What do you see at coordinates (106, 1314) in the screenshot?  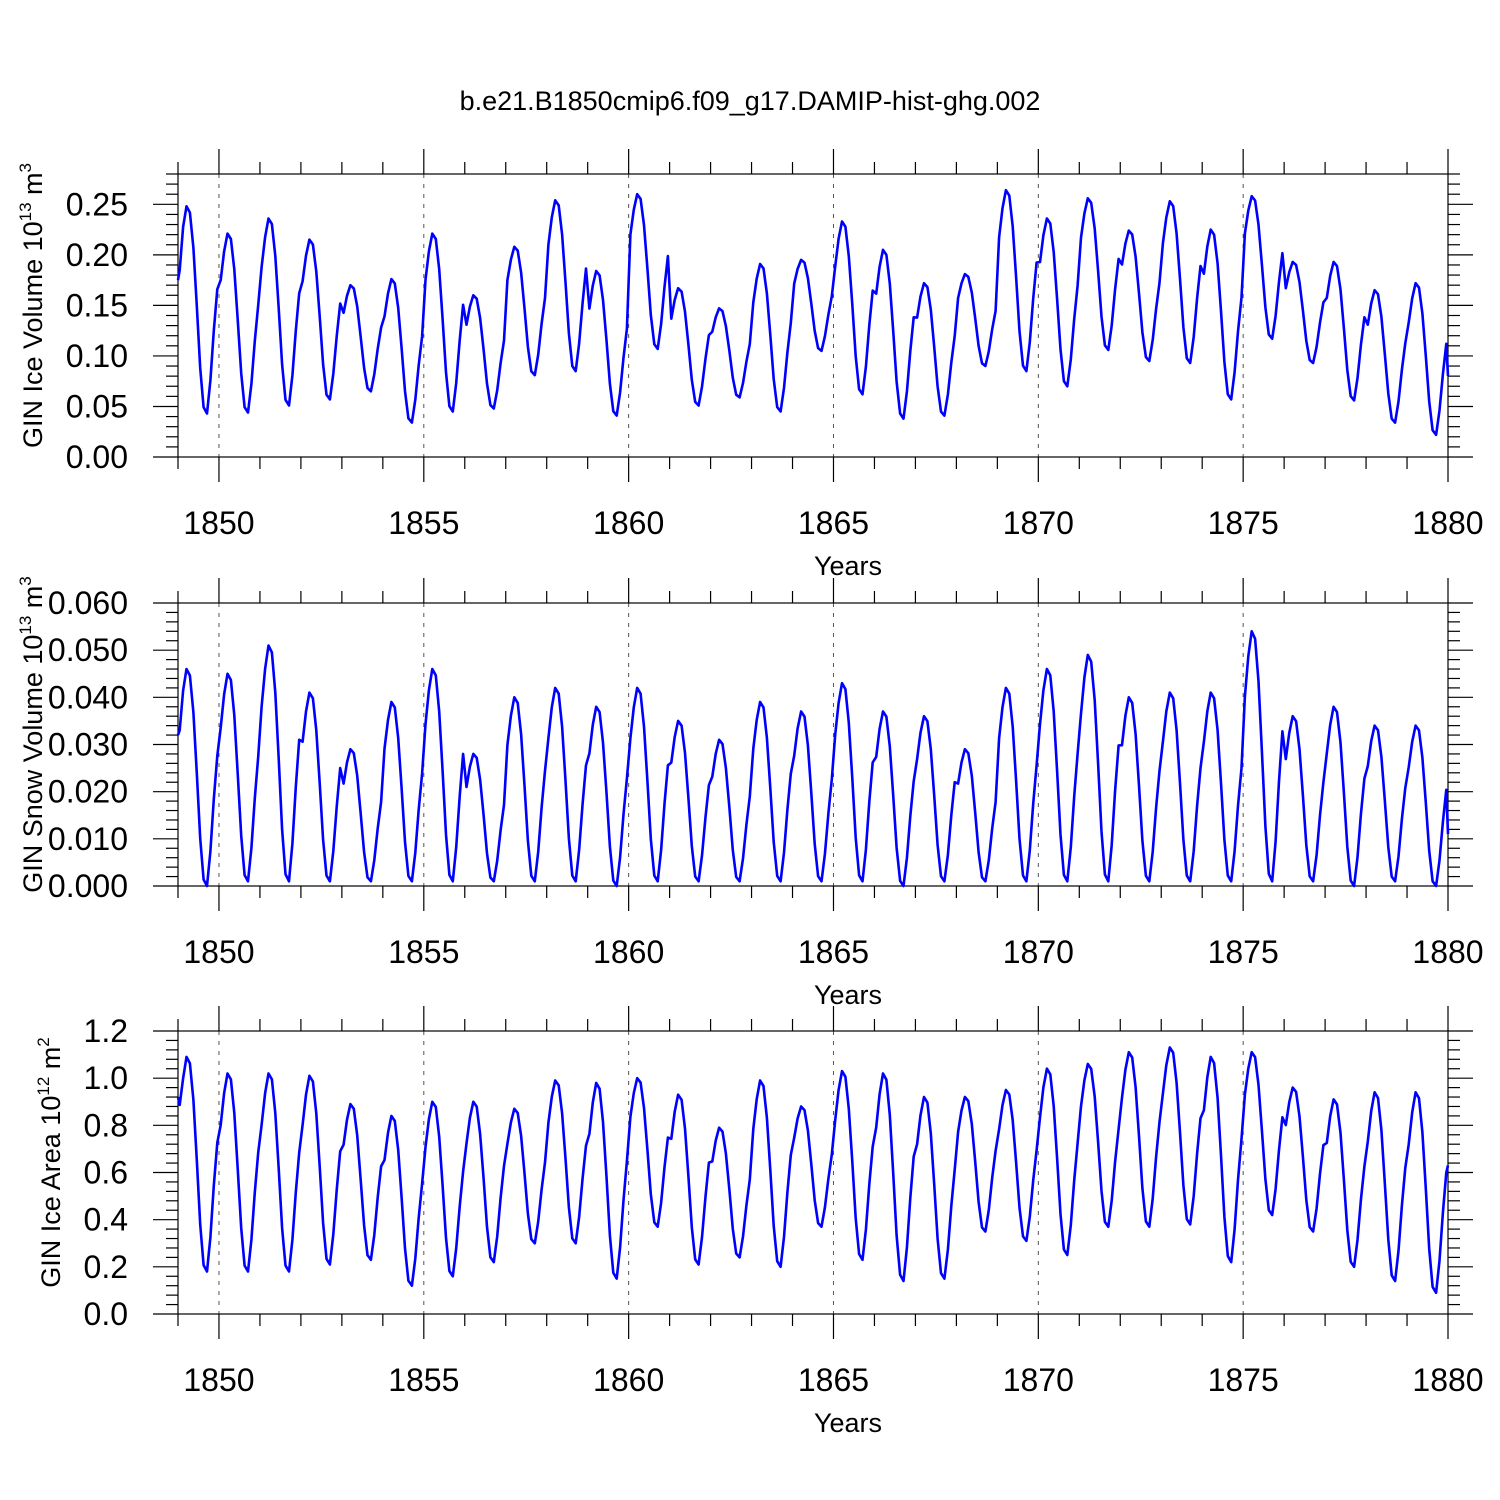 I see `y-tick-label: 0.0` at bounding box center [106, 1314].